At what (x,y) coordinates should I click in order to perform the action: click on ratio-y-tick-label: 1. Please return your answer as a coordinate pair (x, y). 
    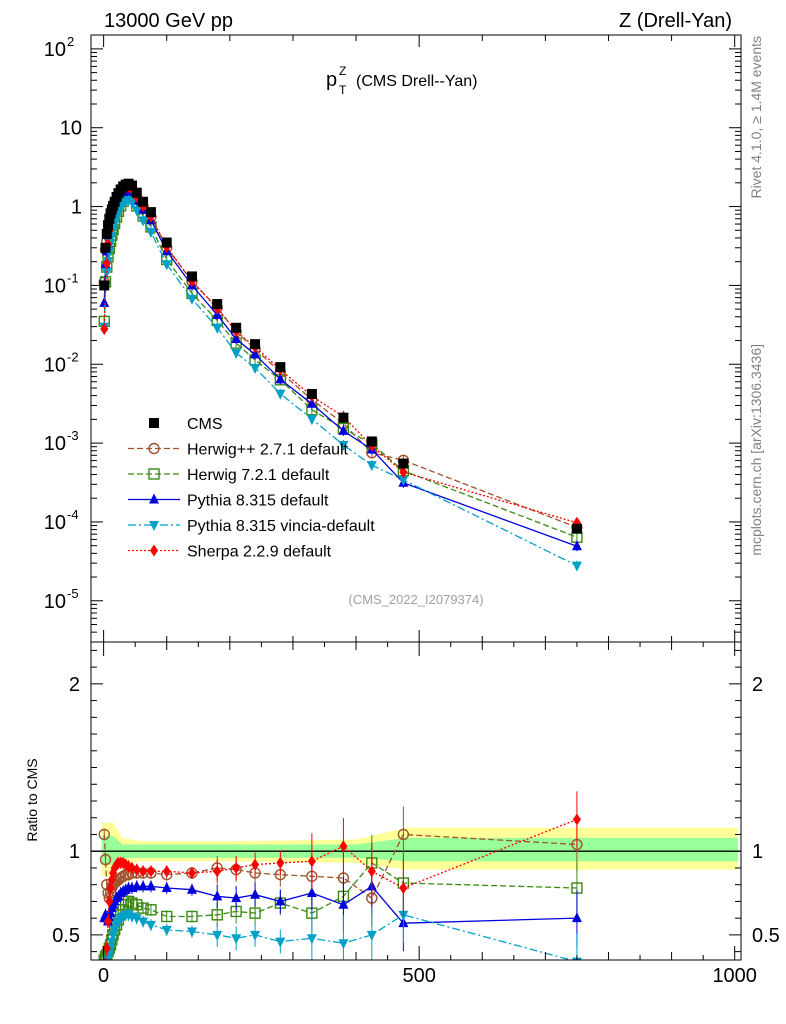
    Looking at the image, I should click on (74, 852).